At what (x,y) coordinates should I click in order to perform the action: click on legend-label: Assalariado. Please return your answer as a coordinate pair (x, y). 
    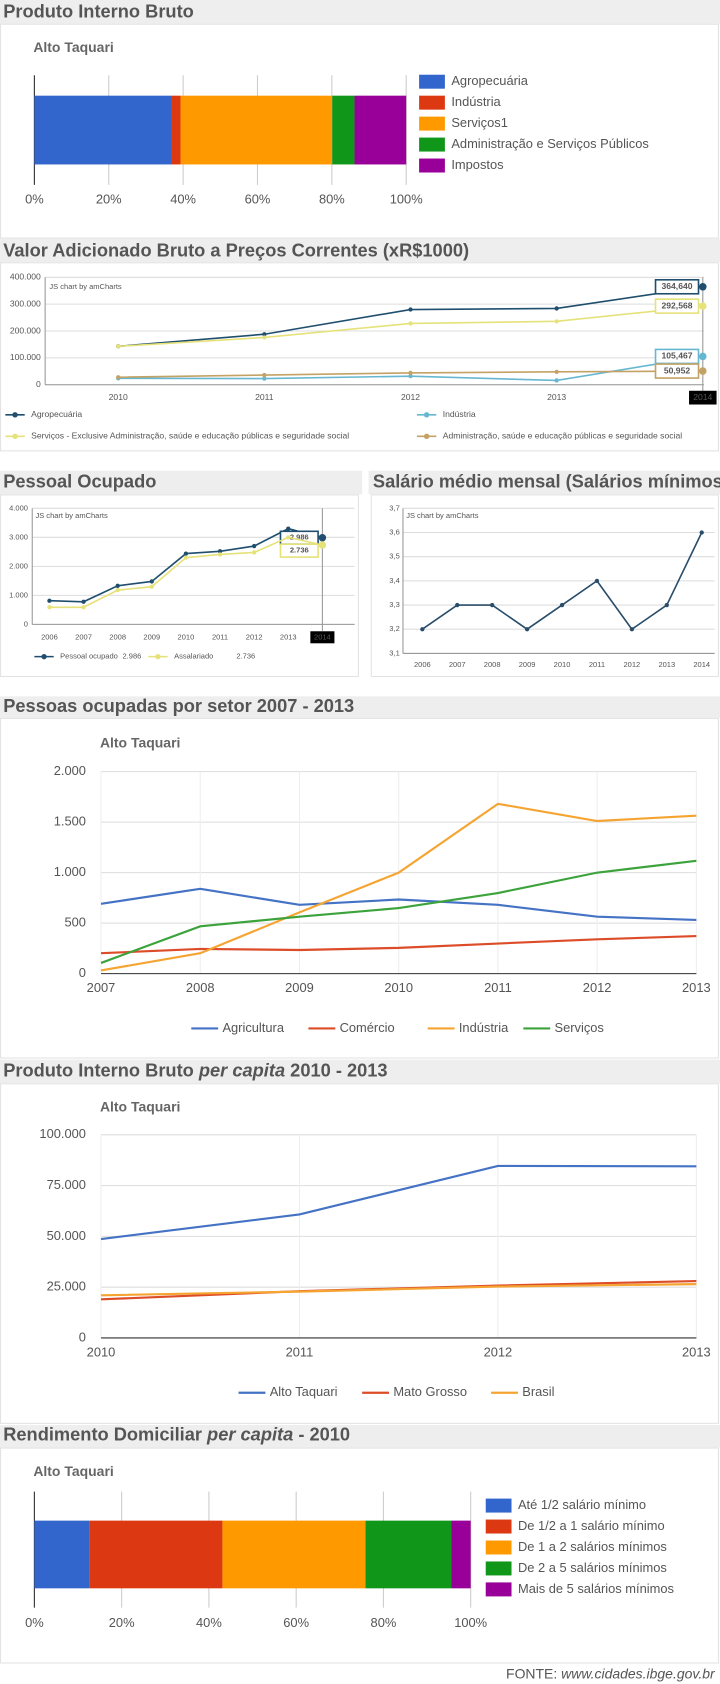
    Looking at the image, I should click on (193, 656).